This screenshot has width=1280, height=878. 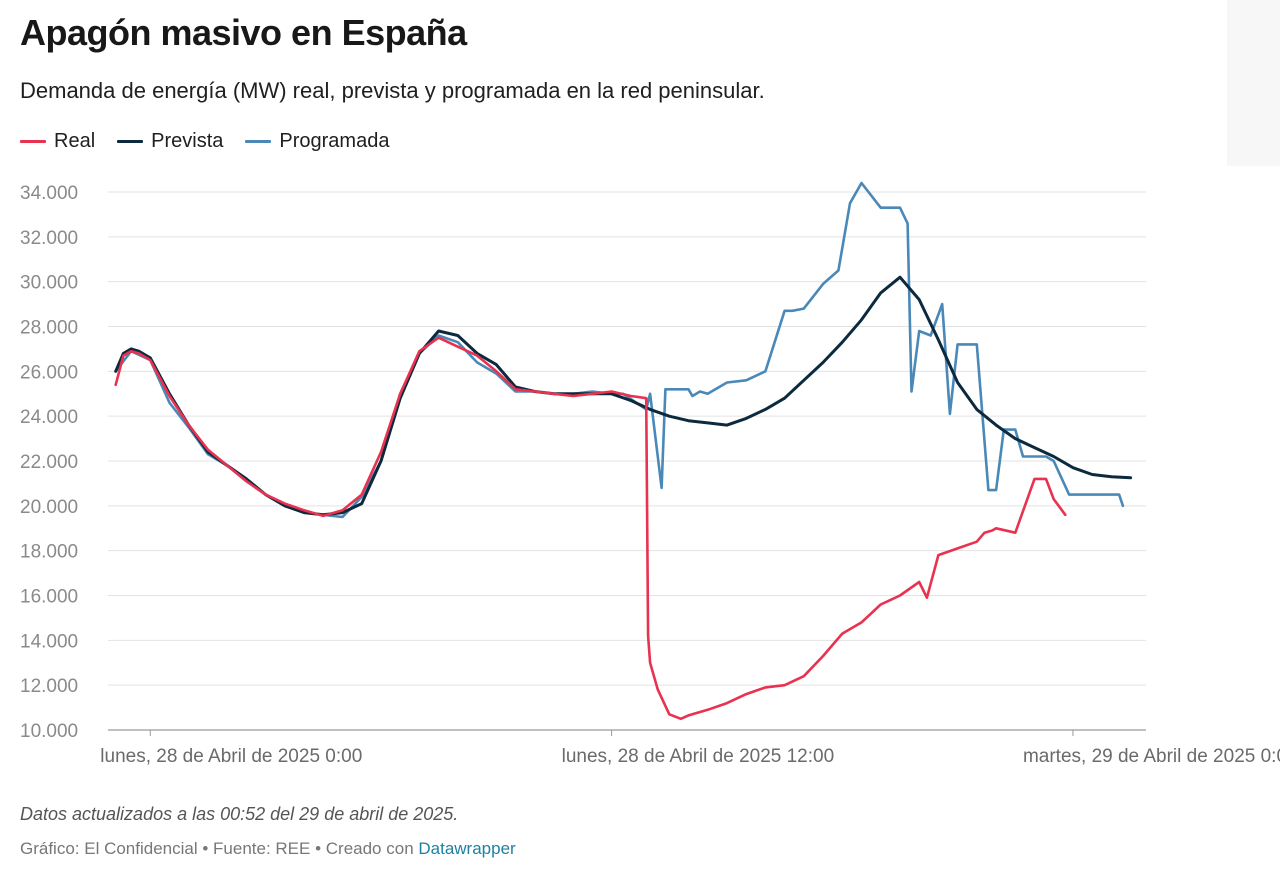 What do you see at coordinates (698, 756) in the screenshot?
I see `x-tick-label: lunes, 28 de Abril de 2025 12:00` at bounding box center [698, 756].